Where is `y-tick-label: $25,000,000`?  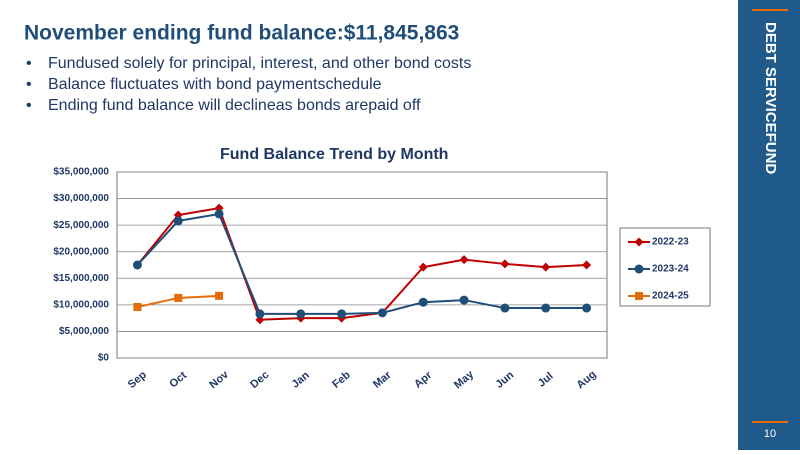 y-tick-label: $25,000,000 is located at coordinates (81, 225).